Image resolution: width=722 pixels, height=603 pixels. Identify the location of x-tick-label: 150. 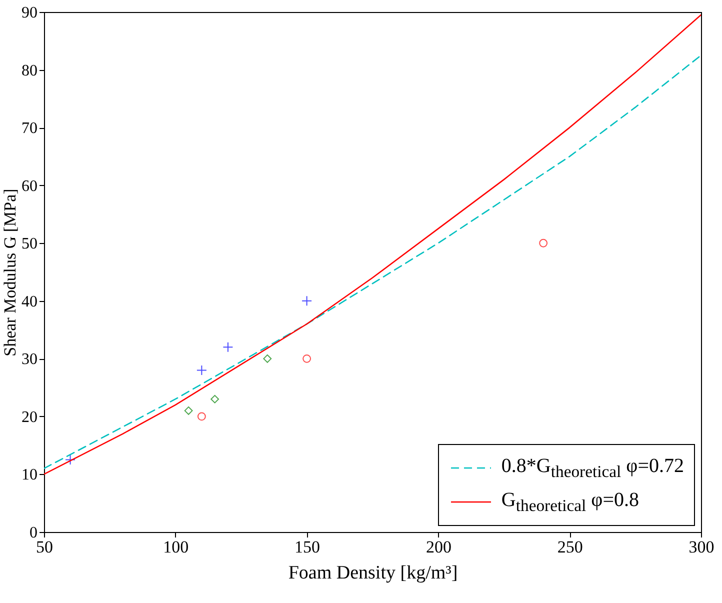
(307, 547).